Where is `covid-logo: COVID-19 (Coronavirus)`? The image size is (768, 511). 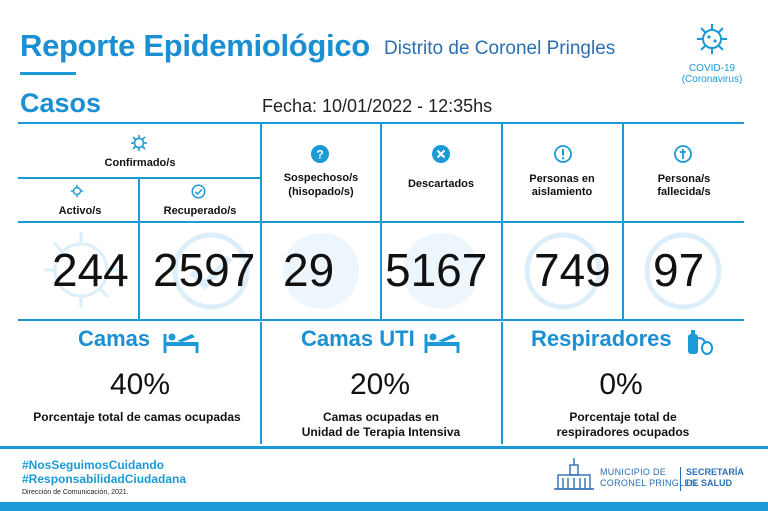
covid-logo: COVID-19 (Coronavirus) is located at coordinates (712, 53).